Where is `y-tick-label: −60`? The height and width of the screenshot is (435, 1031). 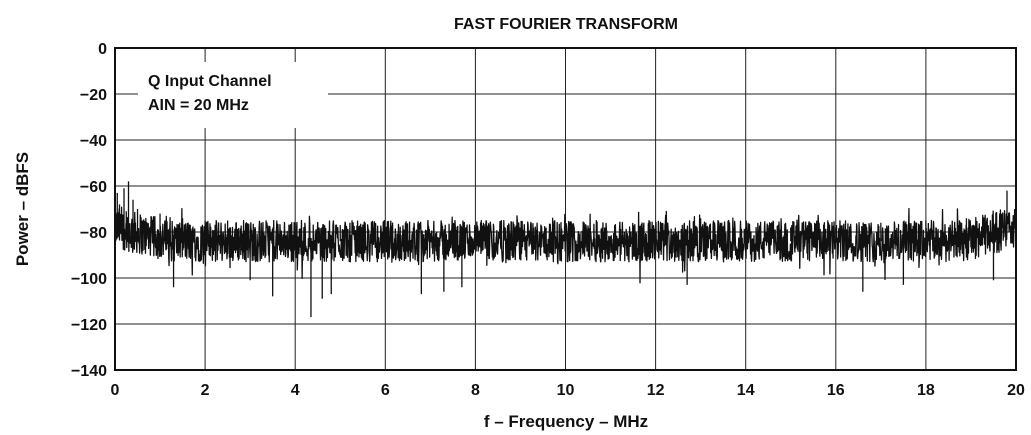
y-tick-label: −60 is located at coordinates (93, 187).